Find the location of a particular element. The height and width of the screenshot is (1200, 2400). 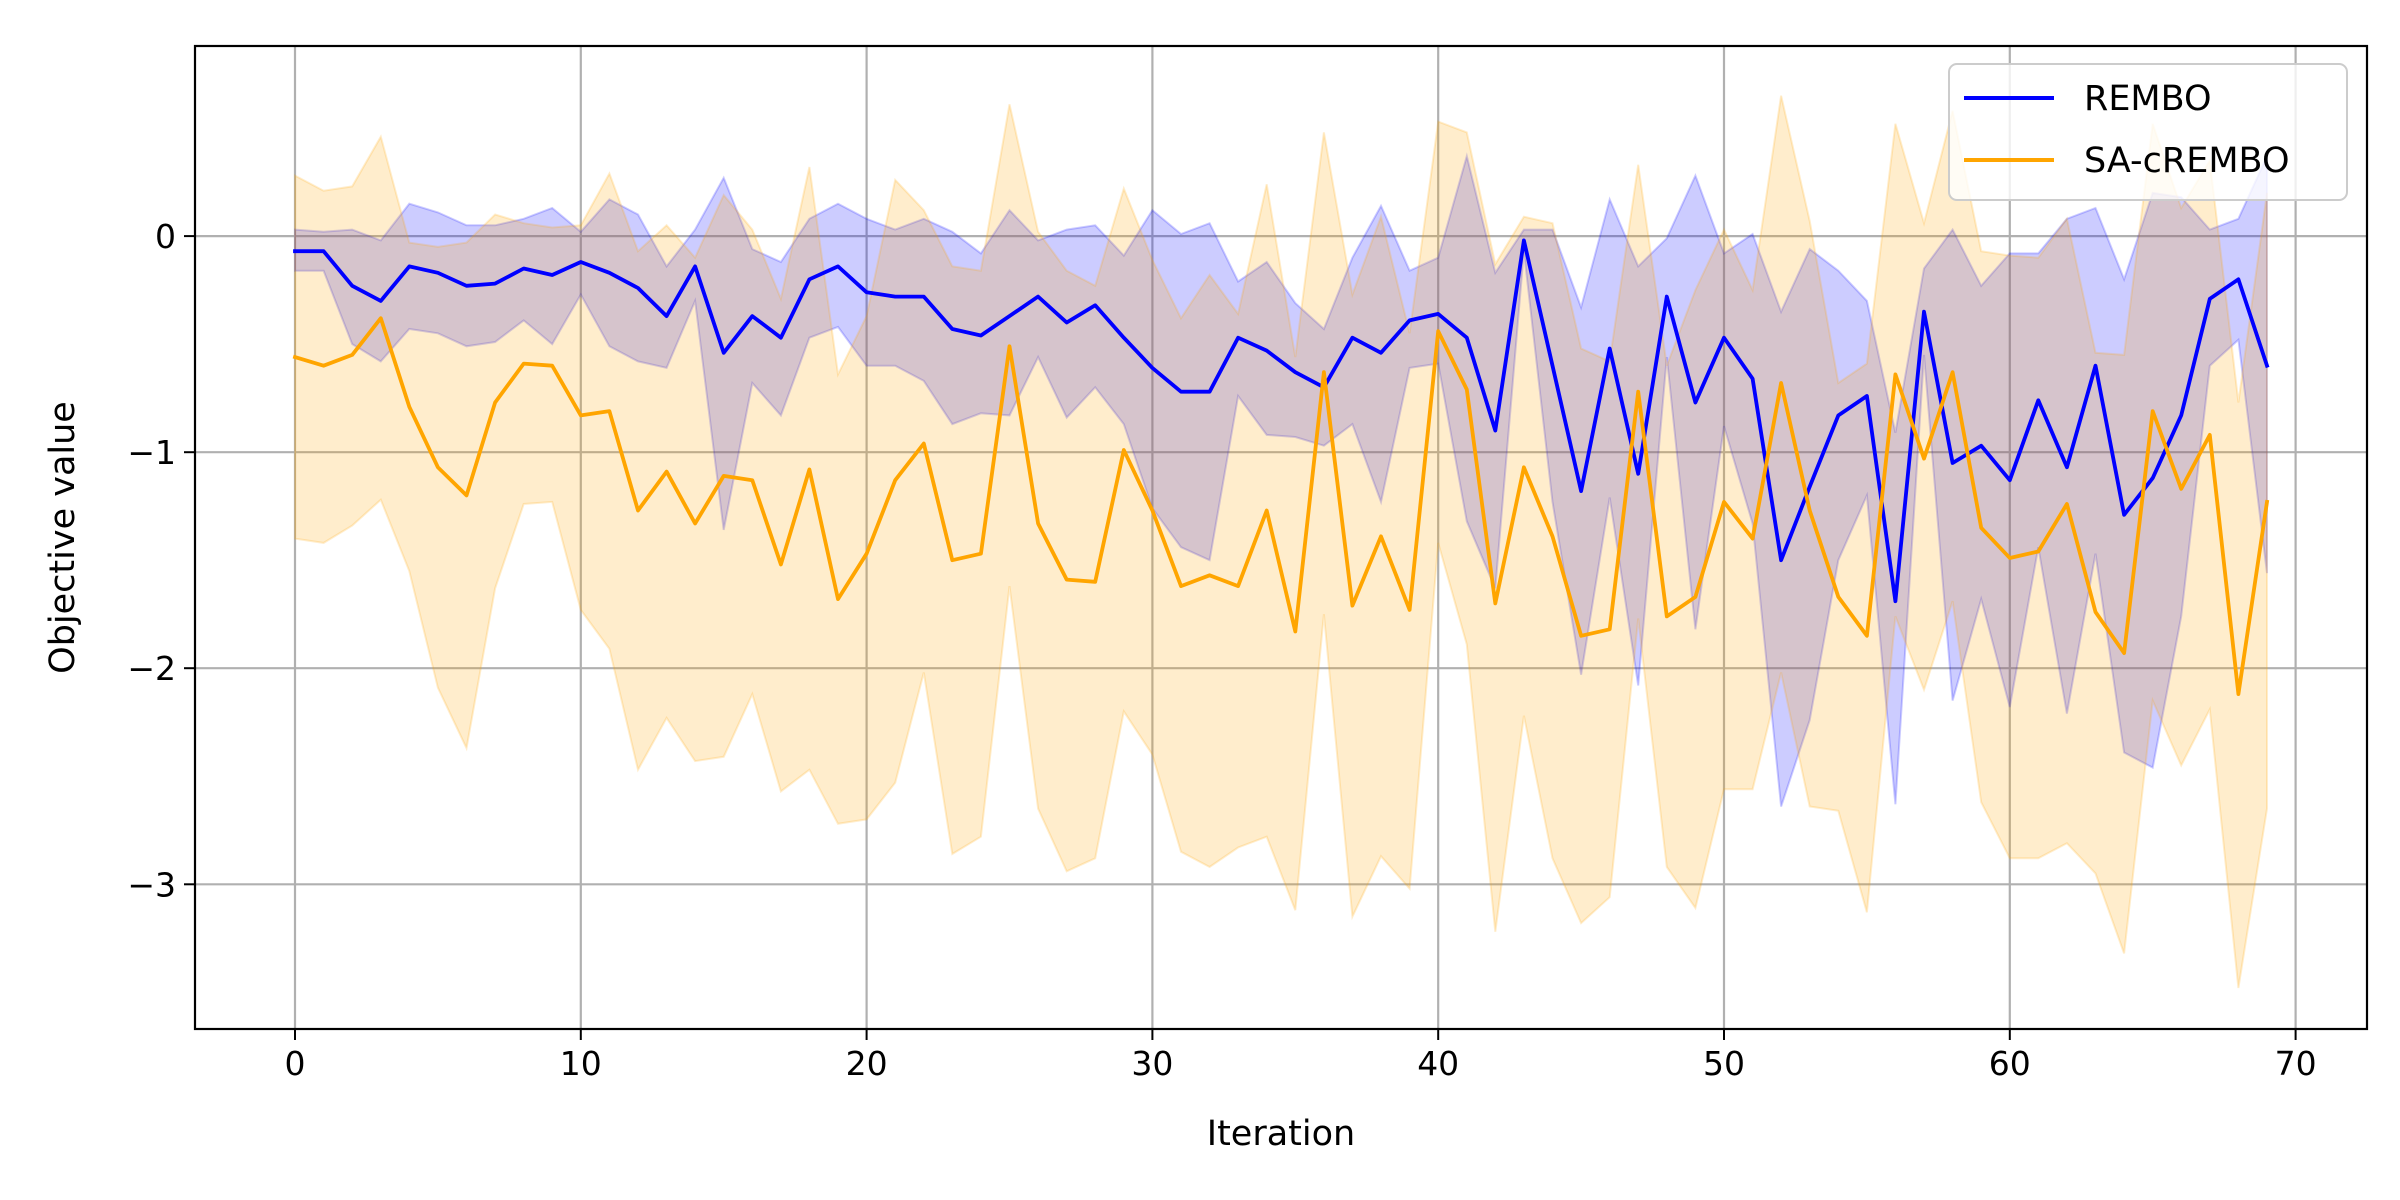

x-tick-label: 30 is located at coordinates (1152, 1063).